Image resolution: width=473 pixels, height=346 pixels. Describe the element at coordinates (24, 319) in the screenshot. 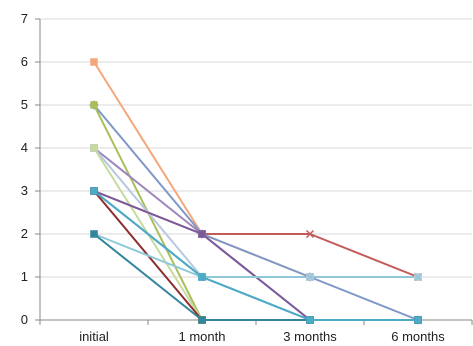

I see `y-tick-label: 0` at that location.